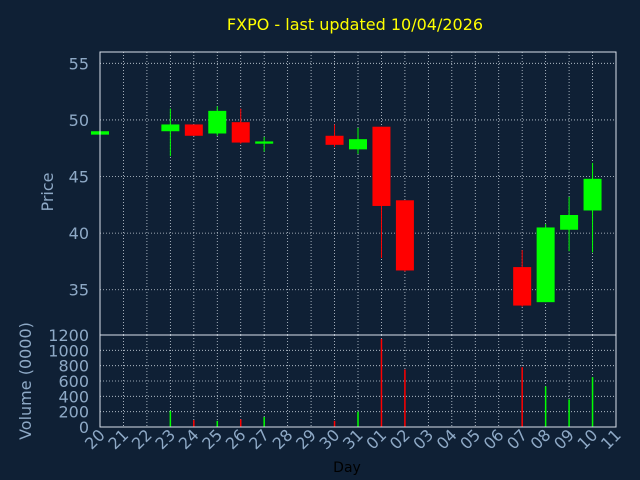 The height and width of the screenshot is (480, 640). Describe the element at coordinates (84, 427) in the screenshot. I see `volume-tick-label: 0` at that location.